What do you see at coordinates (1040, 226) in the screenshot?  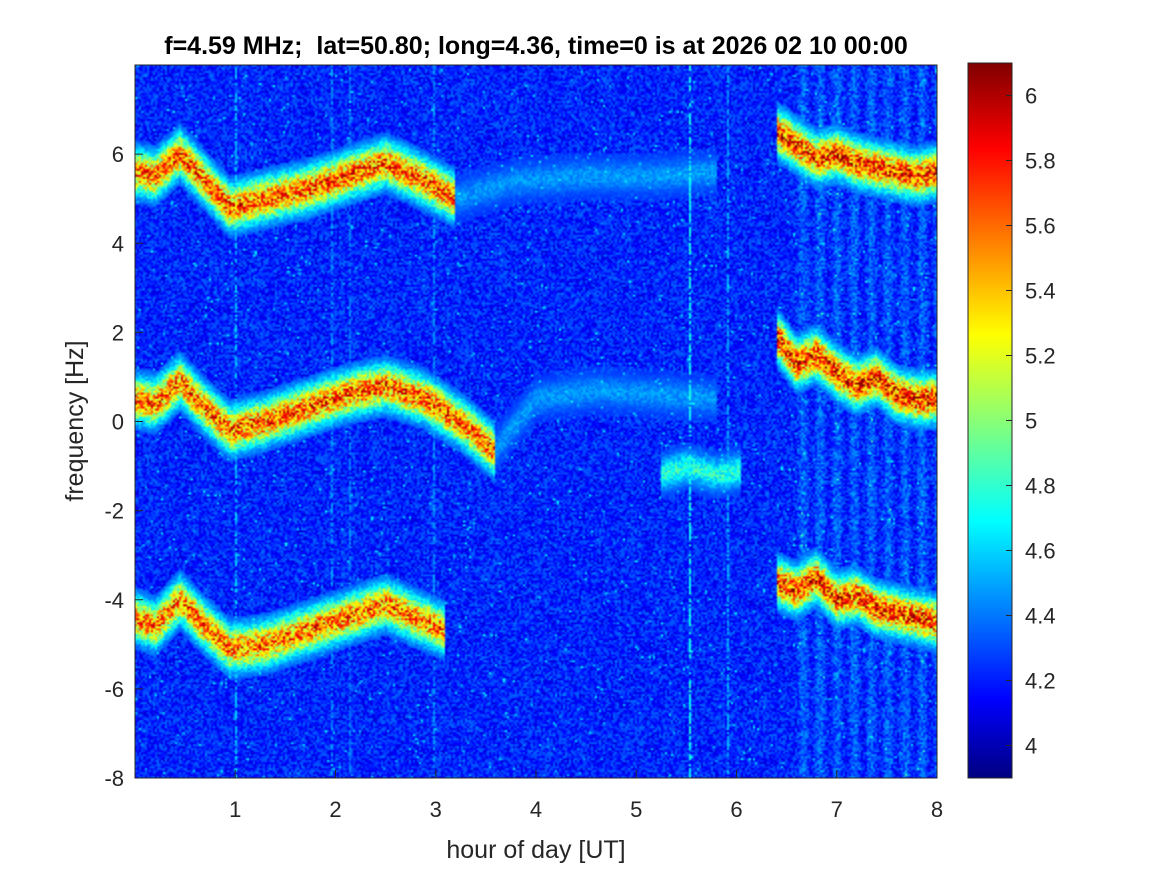 I see `colorbar-tick-label: 5.6` at bounding box center [1040, 226].